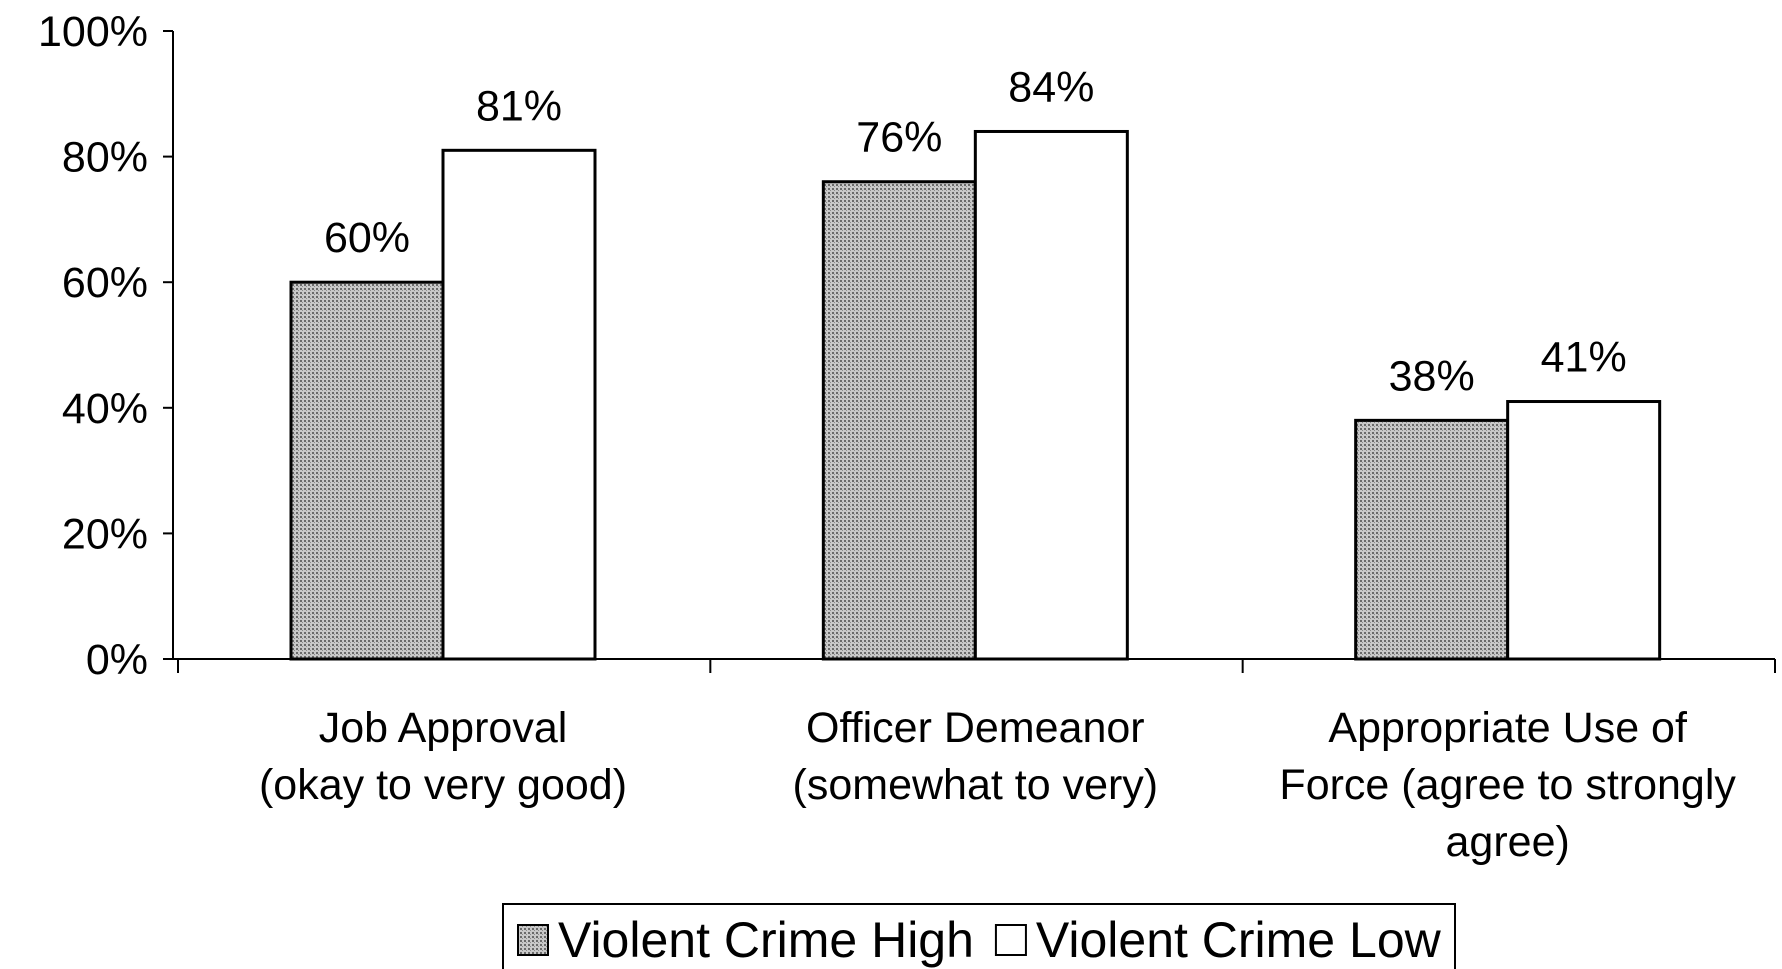 The height and width of the screenshot is (969, 1782). What do you see at coordinates (975, 728) in the screenshot?
I see `x-tick-label-line: Officer Demeanor` at bounding box center [975, 728].